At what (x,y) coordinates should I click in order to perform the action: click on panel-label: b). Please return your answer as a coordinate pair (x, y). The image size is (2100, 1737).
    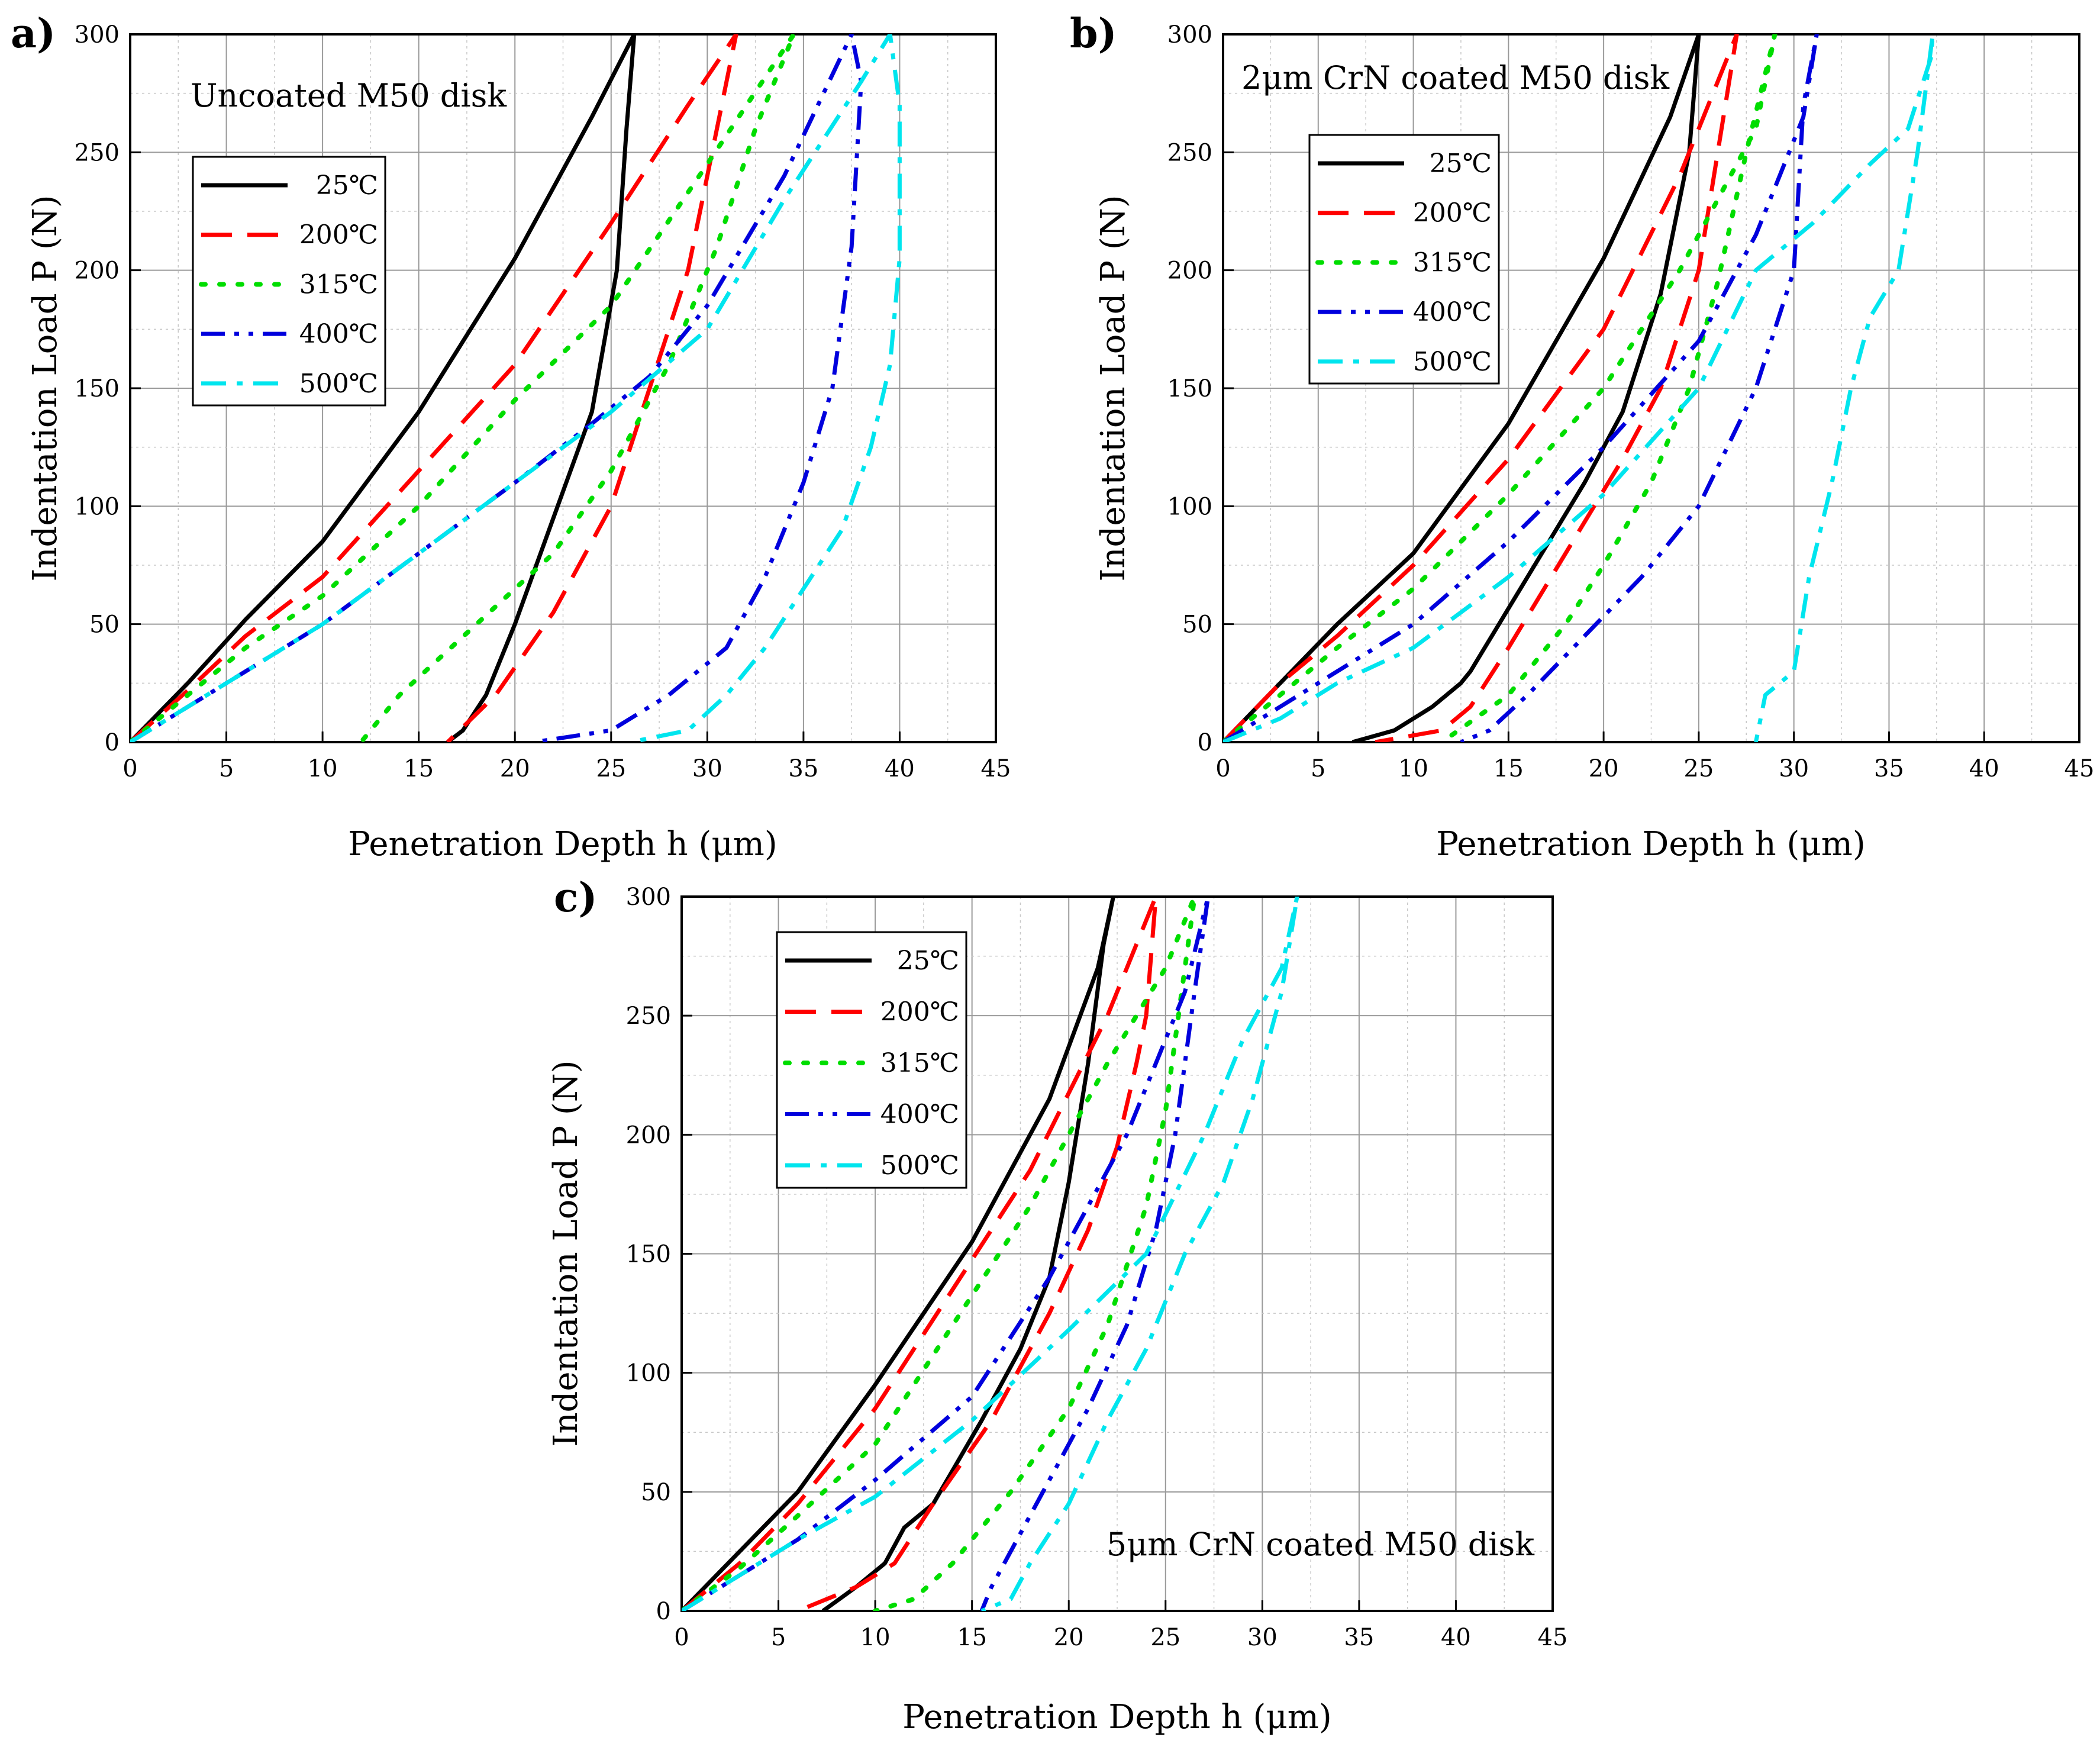
    Looking at the image, I should click on (1093, 34).